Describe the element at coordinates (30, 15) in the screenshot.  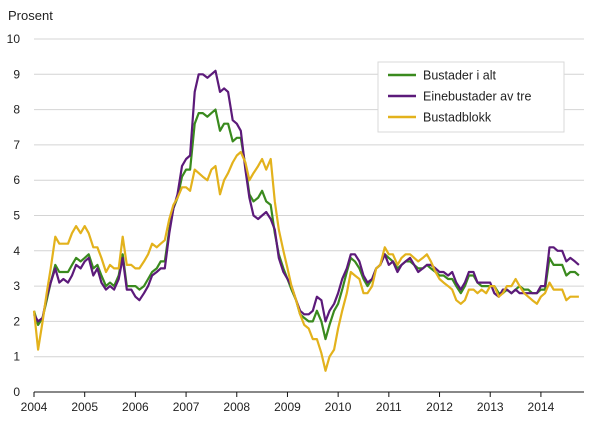
I see `y-axis-label: Prosent` at that location.